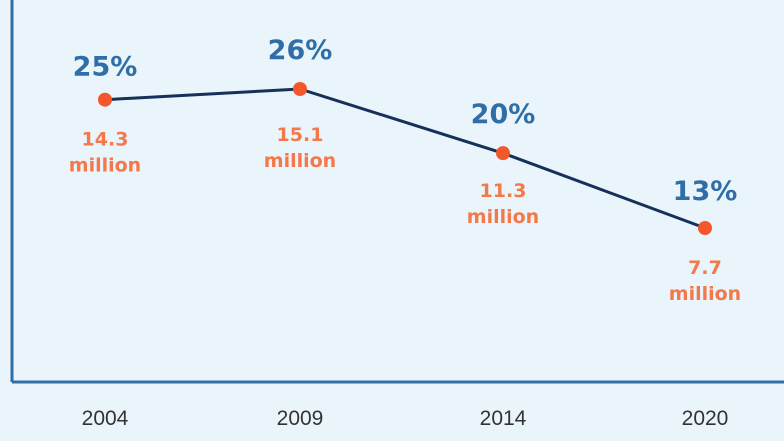 The image size is (784, 441). Describe the element at coordinates (705, 228) in the screenshot. I see `data-point-2020` at that location.